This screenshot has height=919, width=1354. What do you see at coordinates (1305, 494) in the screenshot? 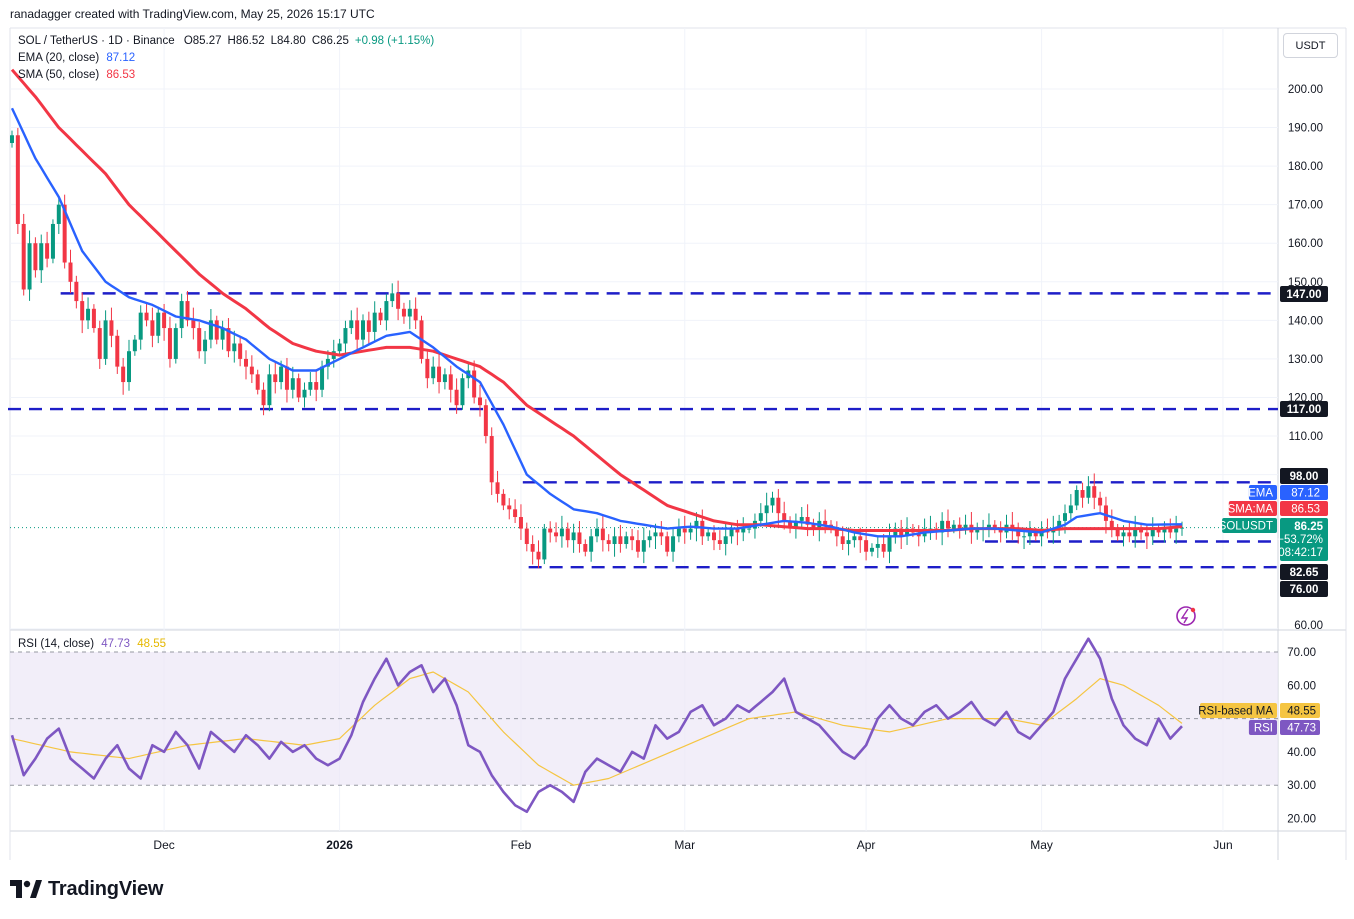
I see `ema-badge-value: 87.12` at bounding box center [1305, 494].